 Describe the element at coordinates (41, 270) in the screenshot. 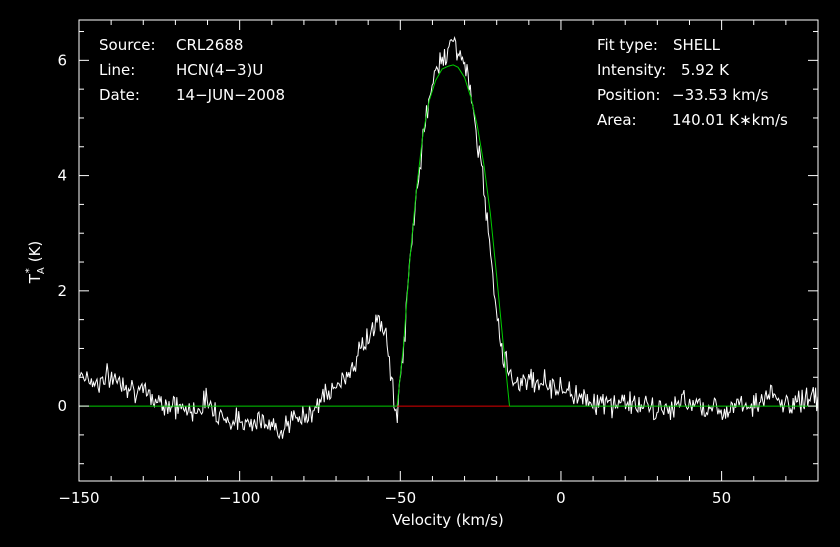

I see `y-axis-title-subscript: A` at that location.